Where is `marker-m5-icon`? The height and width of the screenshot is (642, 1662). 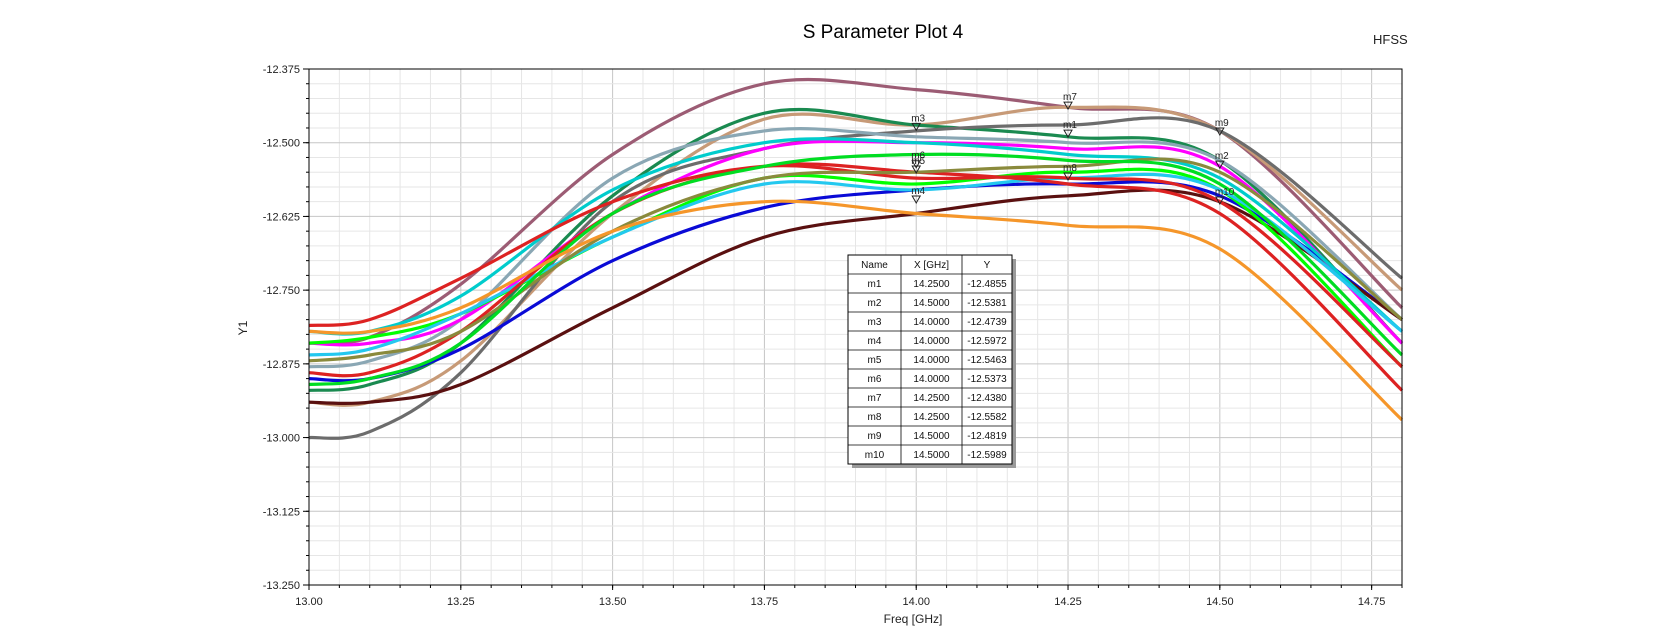 marker-m5-icon is located at coordinates (916, 170).